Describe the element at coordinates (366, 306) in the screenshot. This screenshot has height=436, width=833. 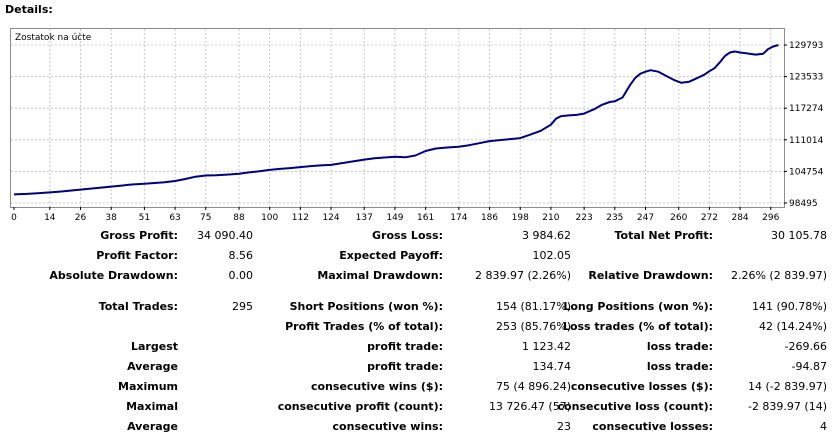
I see `short-positions-label: Short Positions (won %):` at that location.